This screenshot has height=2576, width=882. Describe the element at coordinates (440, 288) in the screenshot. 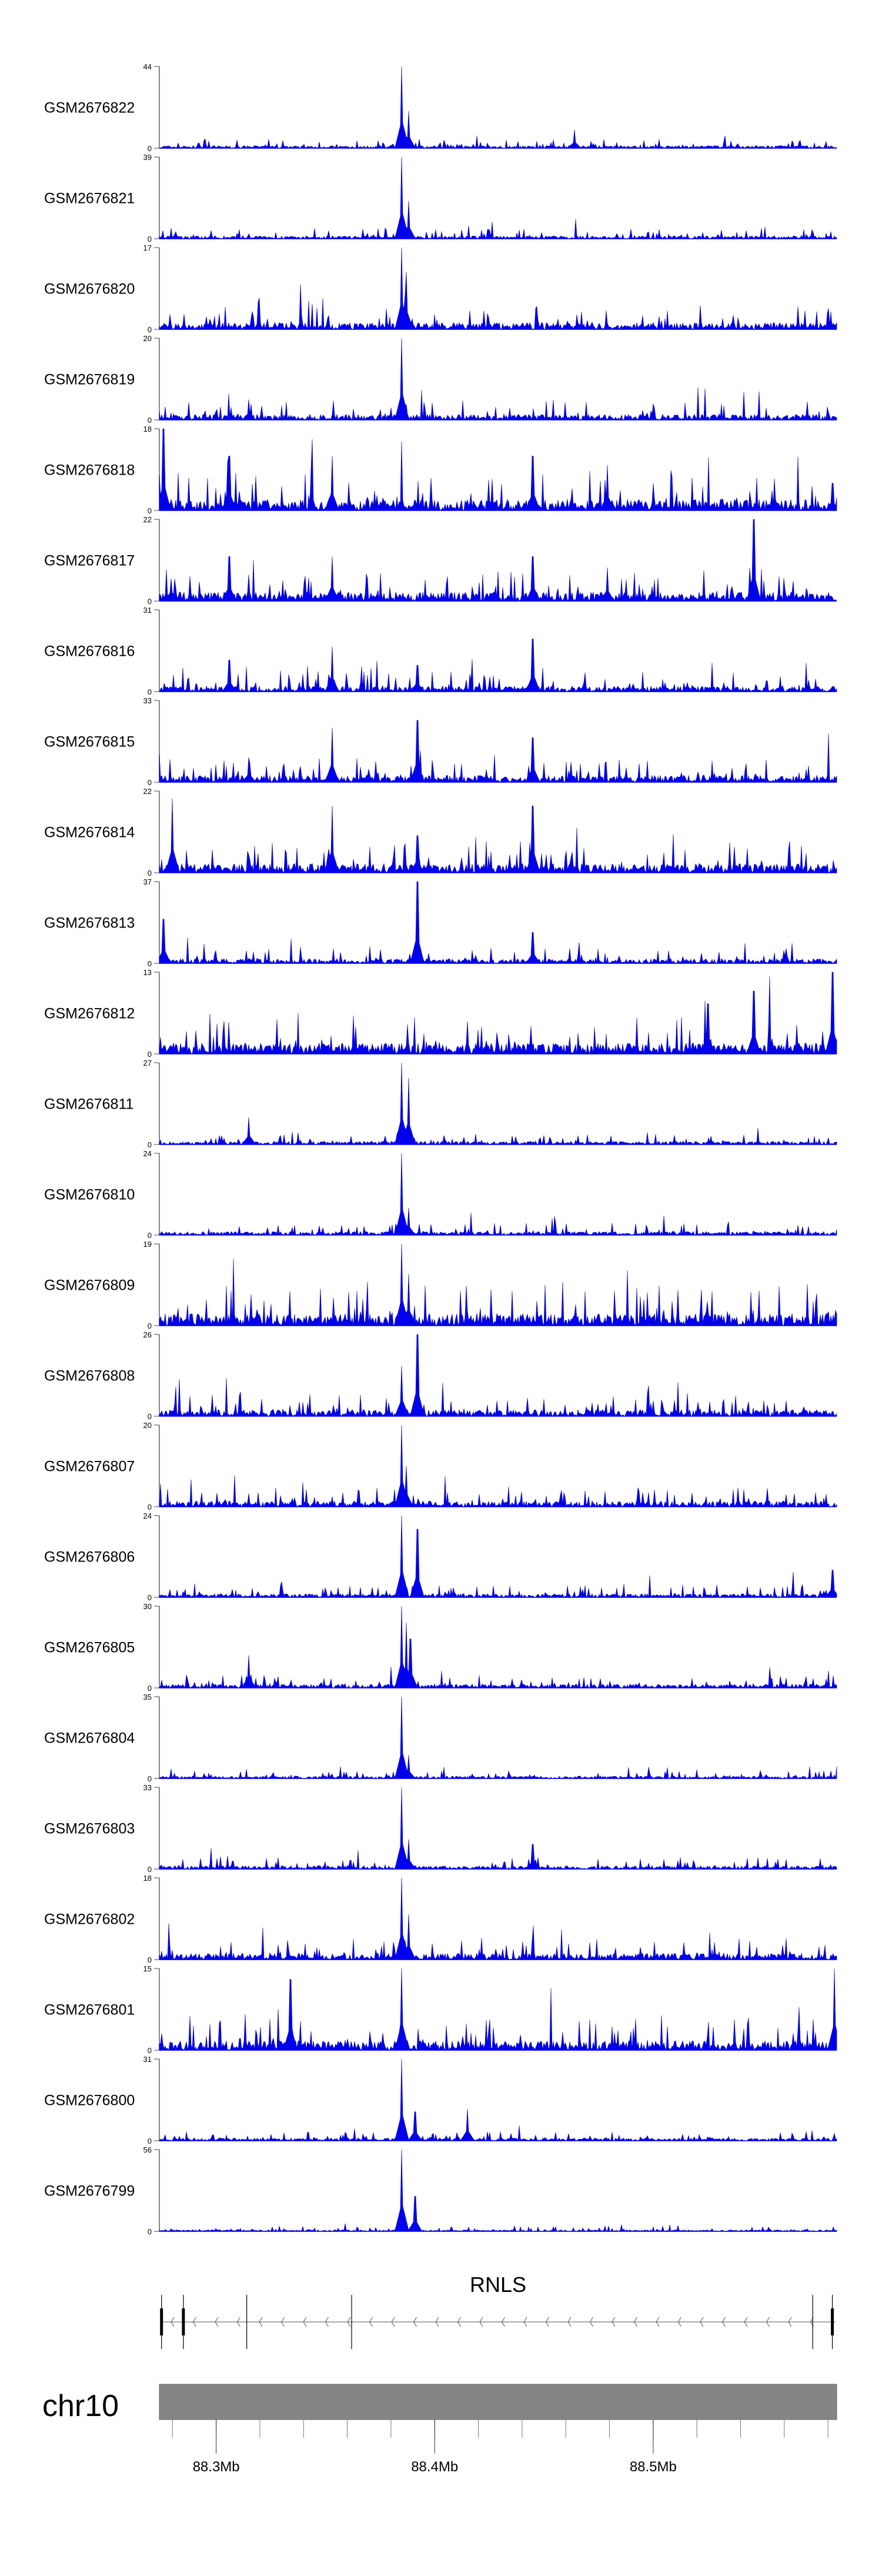

I see `track-GSM2676820: GSM2676820 17 0` at that location.